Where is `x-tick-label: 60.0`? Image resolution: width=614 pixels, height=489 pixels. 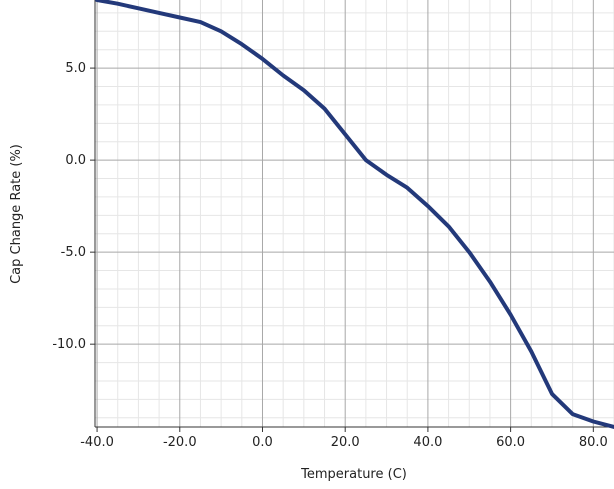 x-tick-label: 60.0 is located at coordinates (510, 442).